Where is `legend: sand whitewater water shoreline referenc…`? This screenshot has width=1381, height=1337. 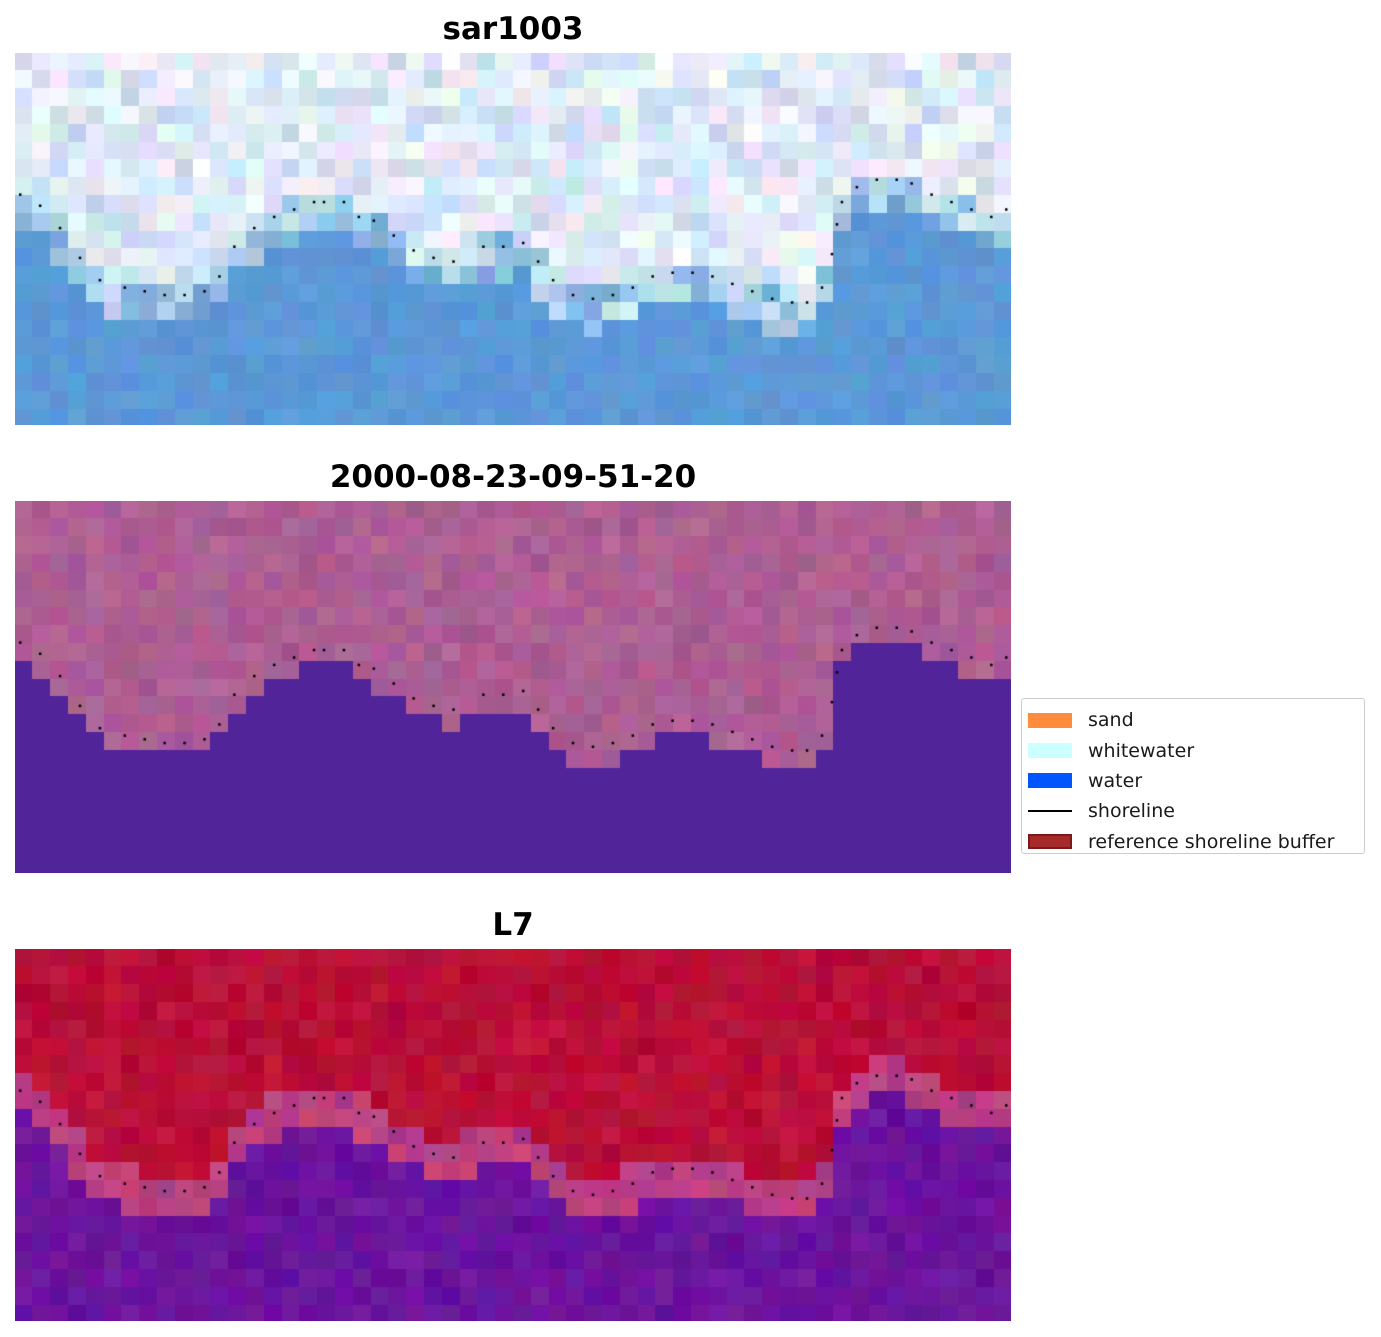 legend: sand whitewater water shoreline referenc… is located at coordinates (1193, 776).